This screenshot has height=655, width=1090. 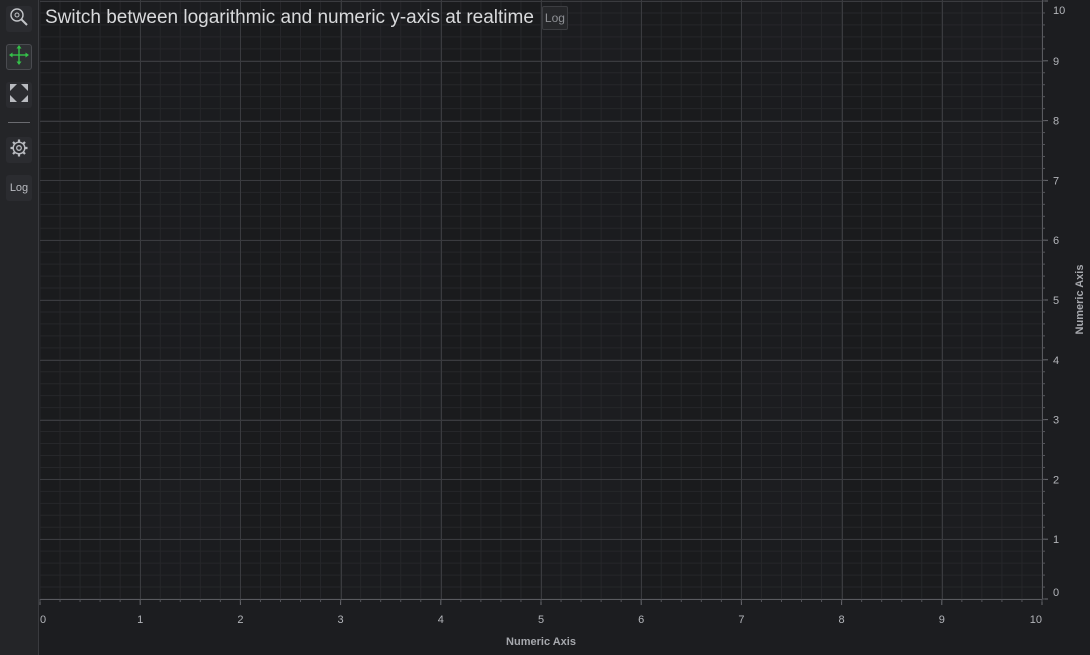 I want to click on x-axis-ticks: 0 1 2 3 4 5 6 7 8 9 10, so click(x=541, y=612).